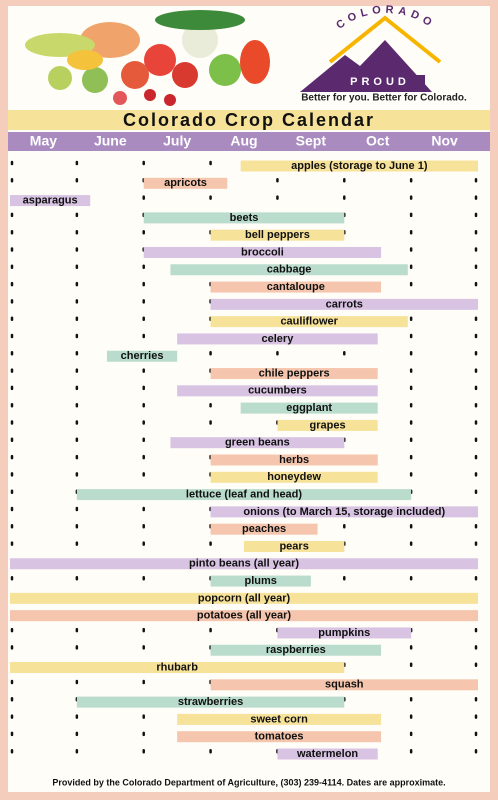 The width and height of the screenshot is (498, 805). Describe the element at coordinates (177, 141) in the screenshot. I see `month-label: July` at that location.